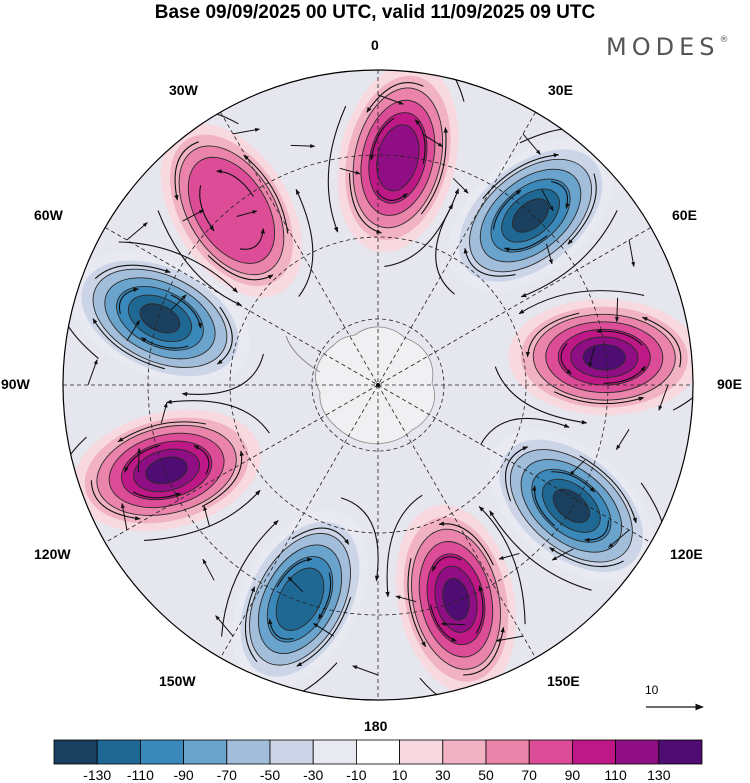  I want to click on colorbar-tick-label: -70, so click(226, 775).